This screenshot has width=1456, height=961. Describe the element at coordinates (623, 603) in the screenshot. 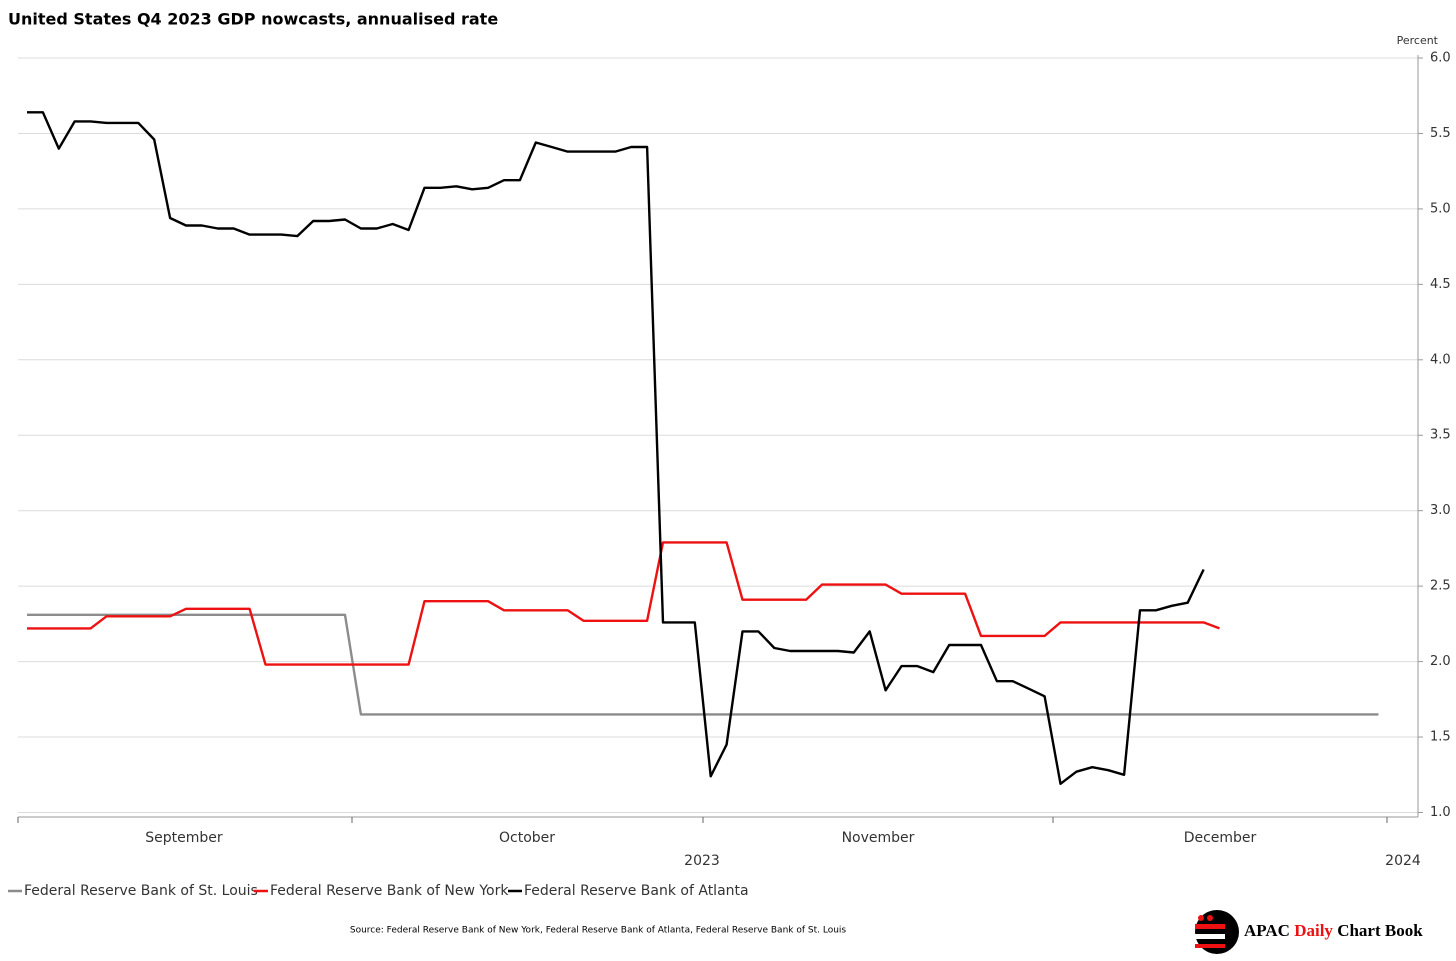

I see `line-series` at that location.